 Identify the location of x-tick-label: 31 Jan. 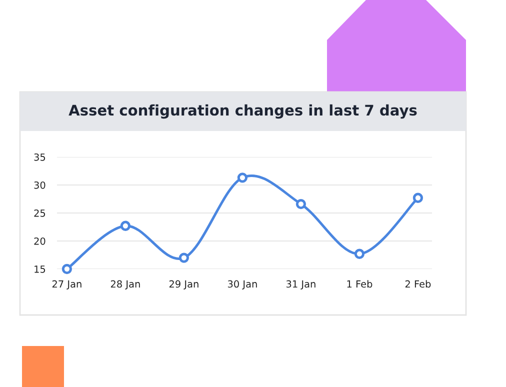
(301, 285).